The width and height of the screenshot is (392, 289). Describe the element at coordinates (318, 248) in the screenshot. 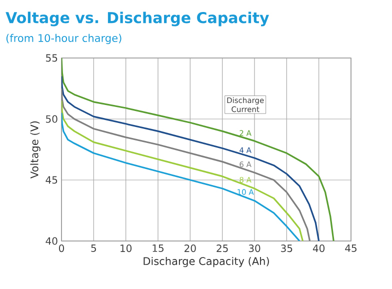

I see `x-tick-label: 40` at that location.